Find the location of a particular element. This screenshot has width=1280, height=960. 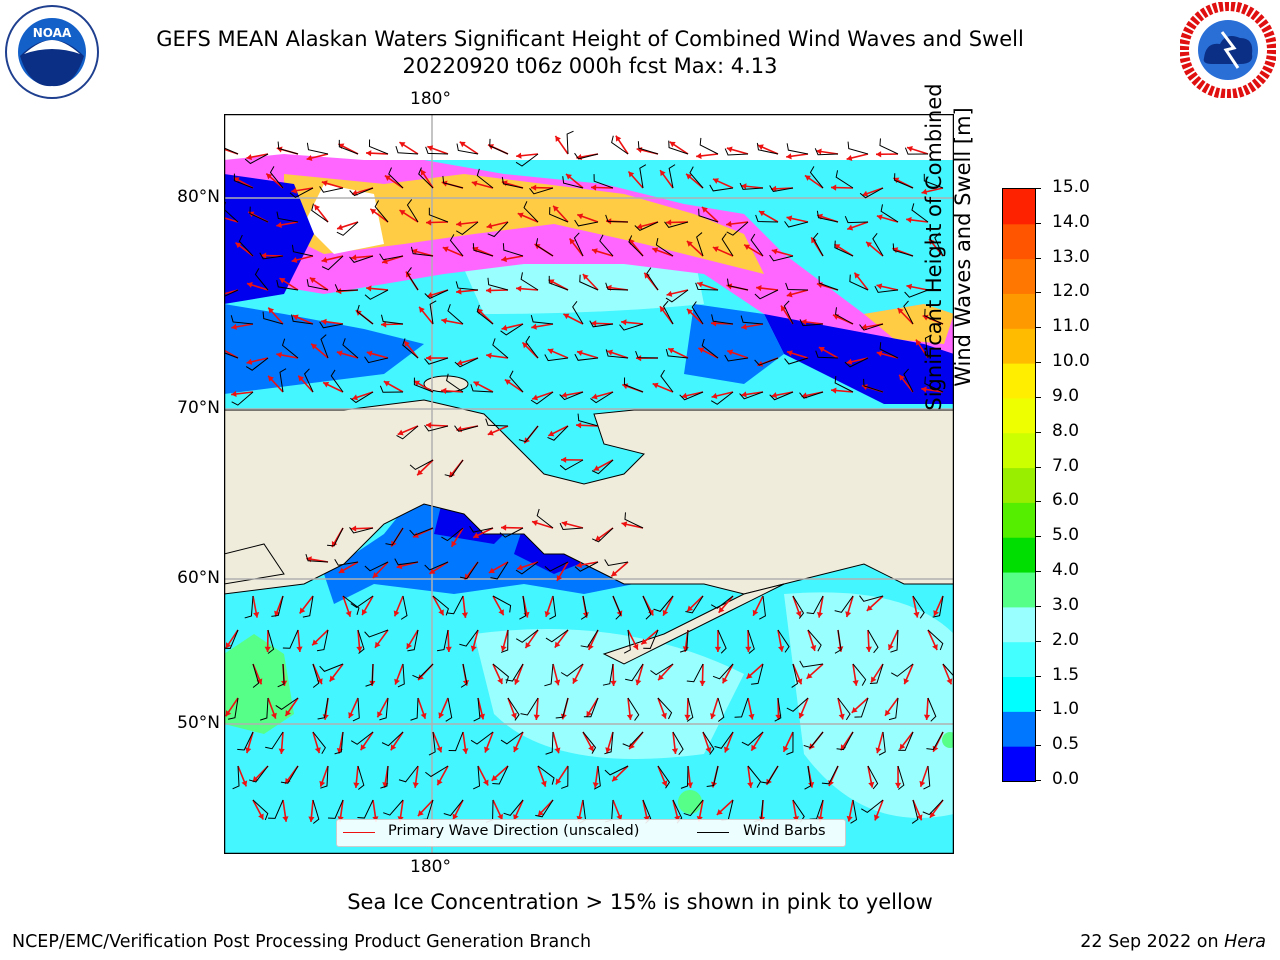

low-wave-zone is located at coordinates (324, 349).